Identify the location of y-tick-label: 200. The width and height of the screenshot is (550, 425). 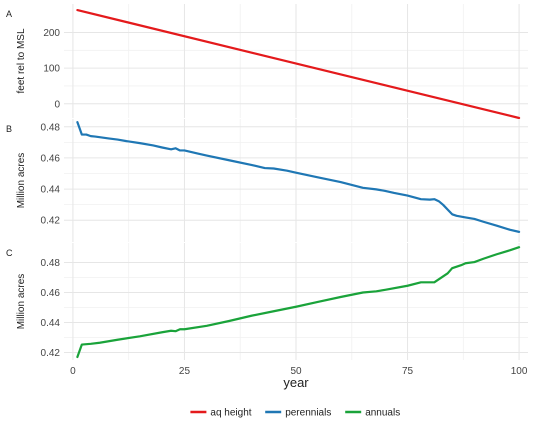
(51, 33).